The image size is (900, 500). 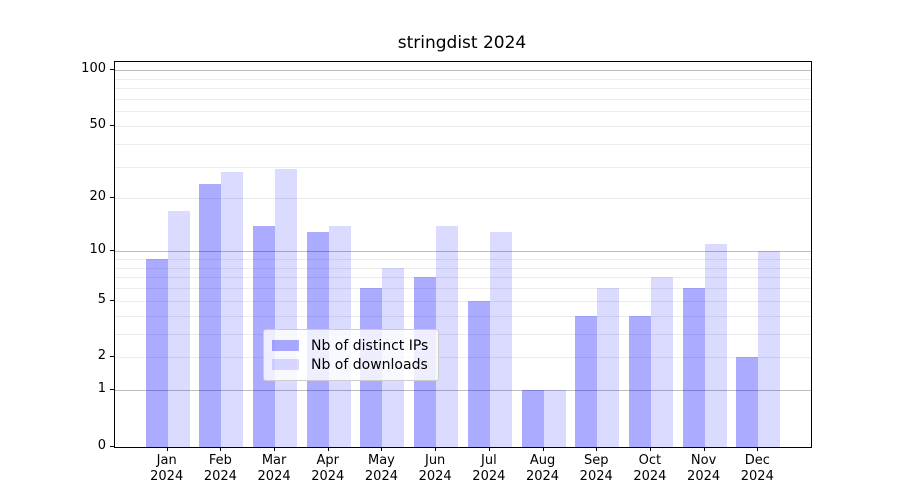 I want to click on legend-entry-distinct-ips: Nb of distinct IPs, so click(x=350, y=345).